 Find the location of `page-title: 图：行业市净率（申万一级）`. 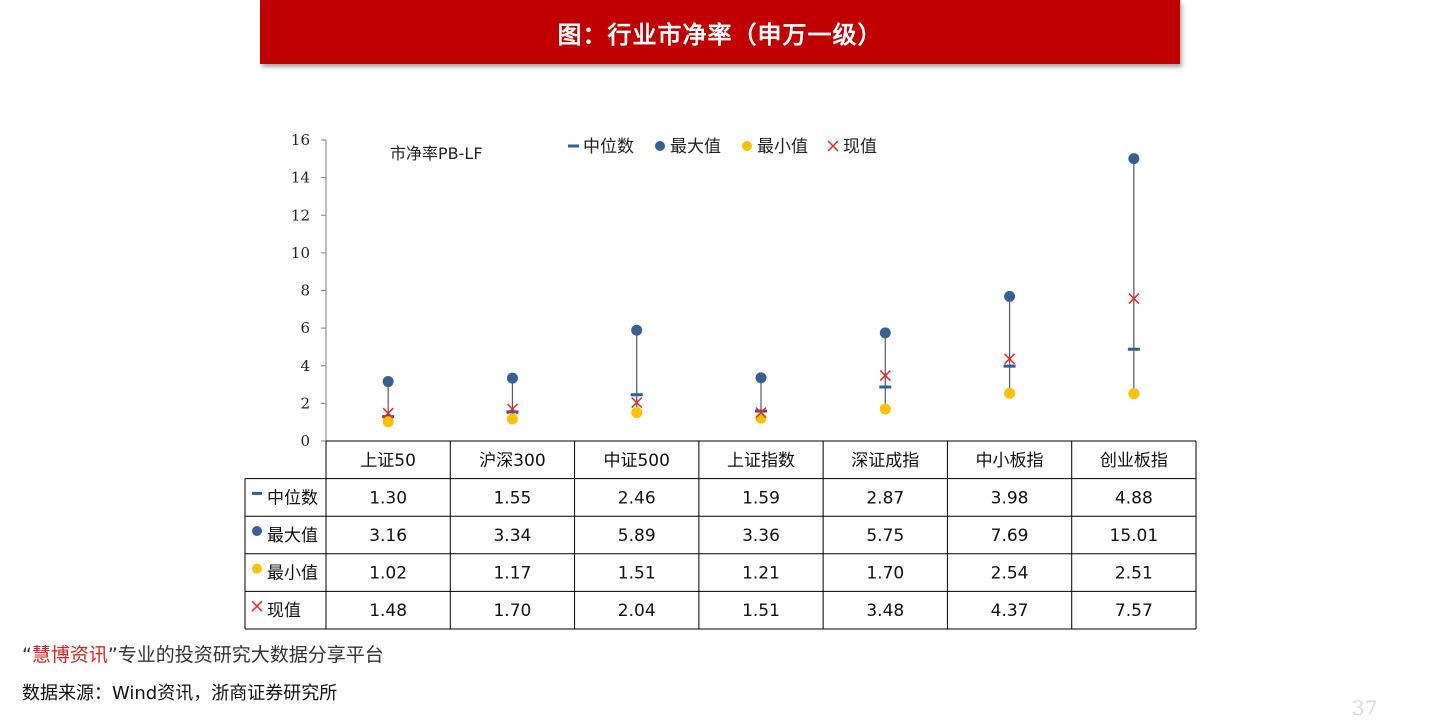

page-title: 图：行业市净率（申万一级） is located at coordinates (720, 34).